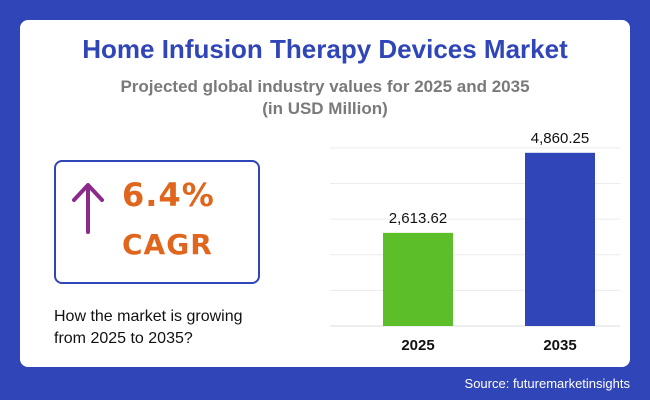 Image resolution: width=650 pixels, height=400 pixels. Describe the element at coordinates (417, 345) in the screenshot. I see `x-tick-label-2025: 2025` at that location.